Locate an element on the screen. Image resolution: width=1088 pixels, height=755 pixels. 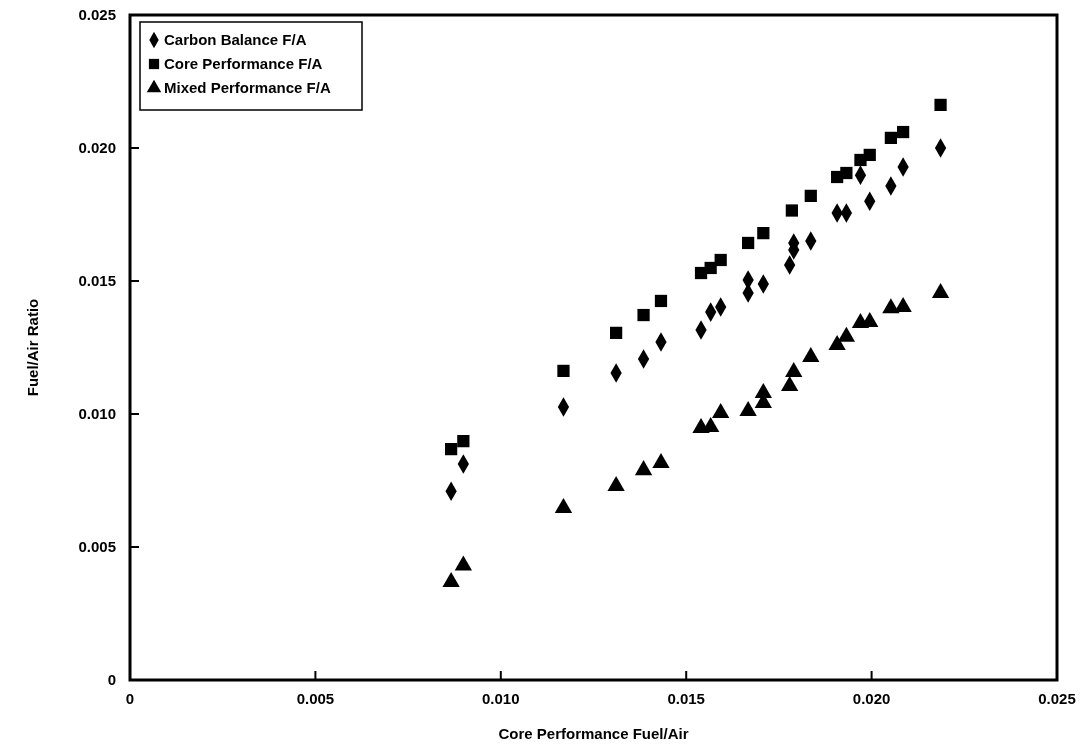
x-tick-label: 0.015 is located at coordinates (686, 698).